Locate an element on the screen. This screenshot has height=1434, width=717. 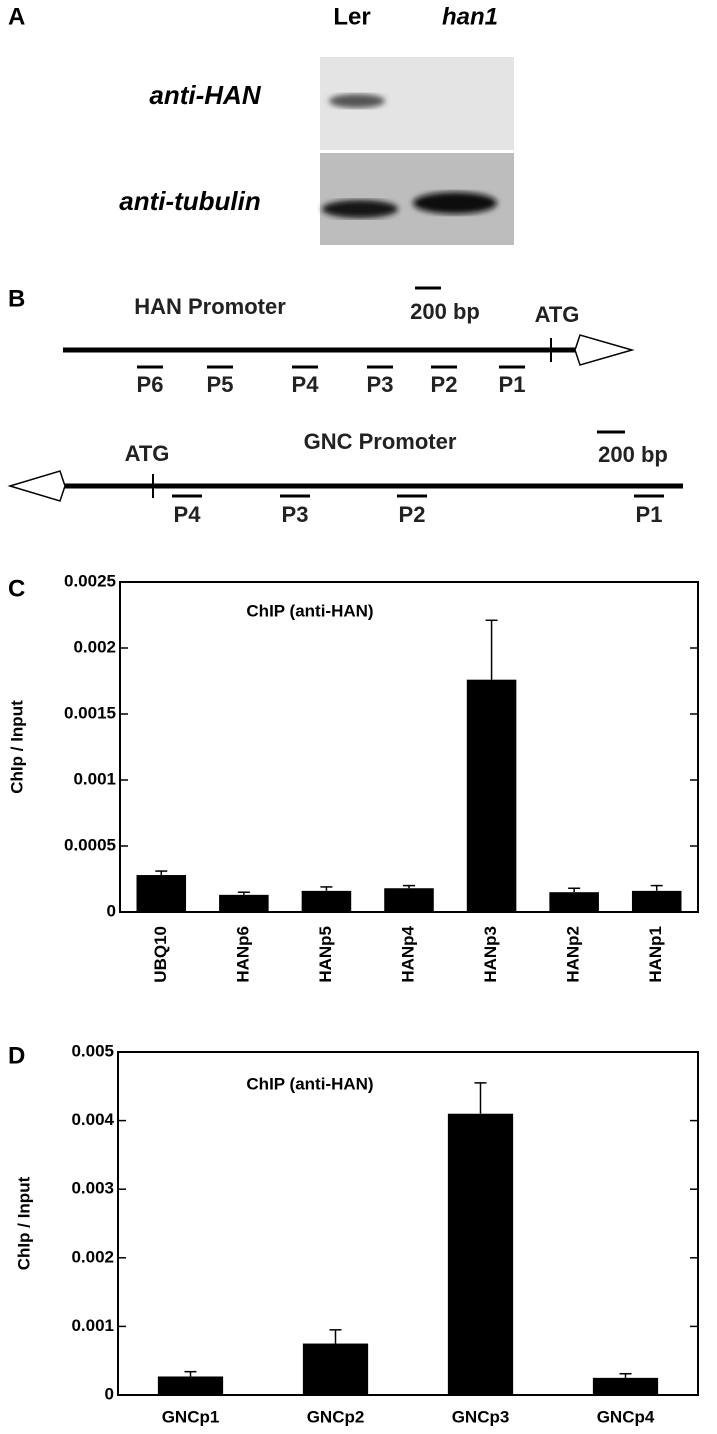
y-tick-label: 0.005 is located at coordinates (92, 1050).